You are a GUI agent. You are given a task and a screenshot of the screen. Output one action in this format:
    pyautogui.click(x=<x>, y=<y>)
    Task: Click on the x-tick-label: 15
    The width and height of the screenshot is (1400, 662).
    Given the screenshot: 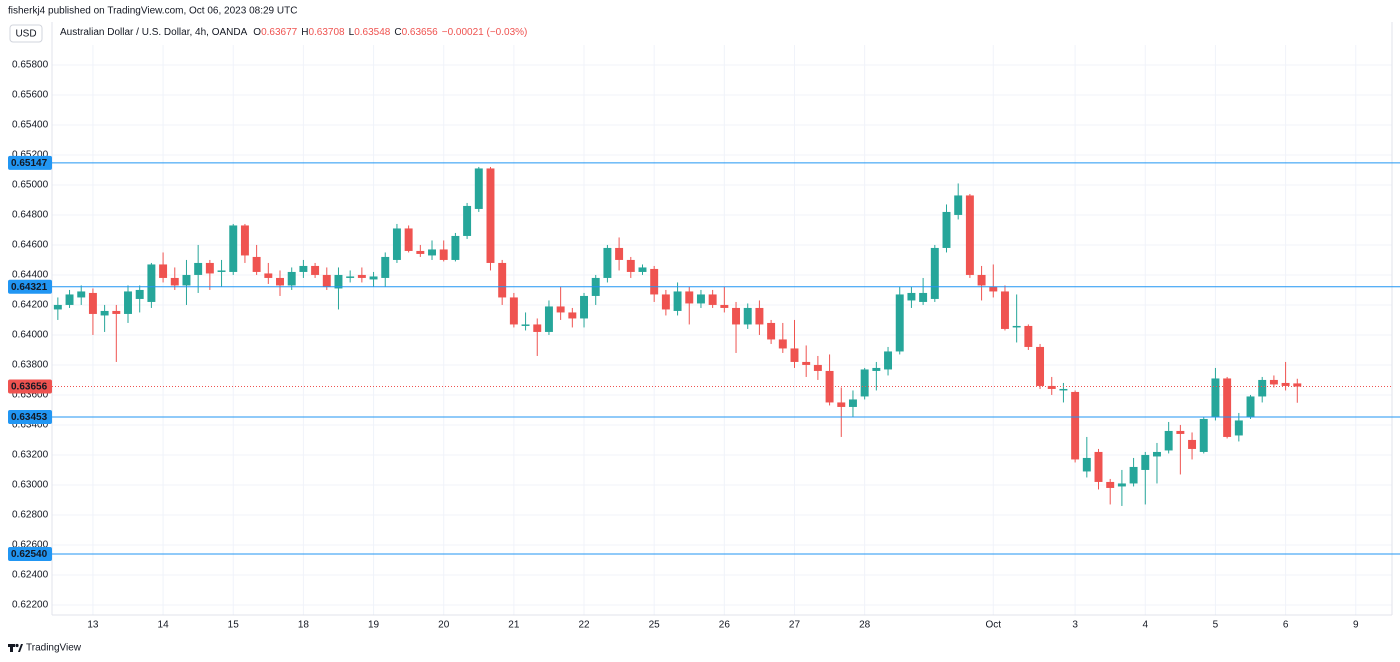 What is the action you would take?
    pyautogui.click(x=234, y=625)
    